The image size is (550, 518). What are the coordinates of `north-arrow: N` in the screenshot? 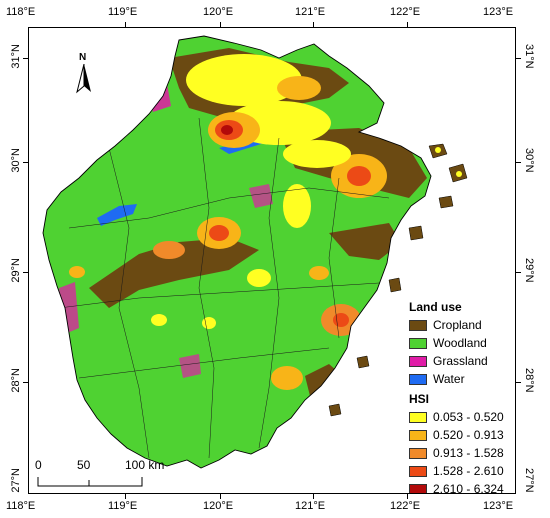 It's located at (84, 74).